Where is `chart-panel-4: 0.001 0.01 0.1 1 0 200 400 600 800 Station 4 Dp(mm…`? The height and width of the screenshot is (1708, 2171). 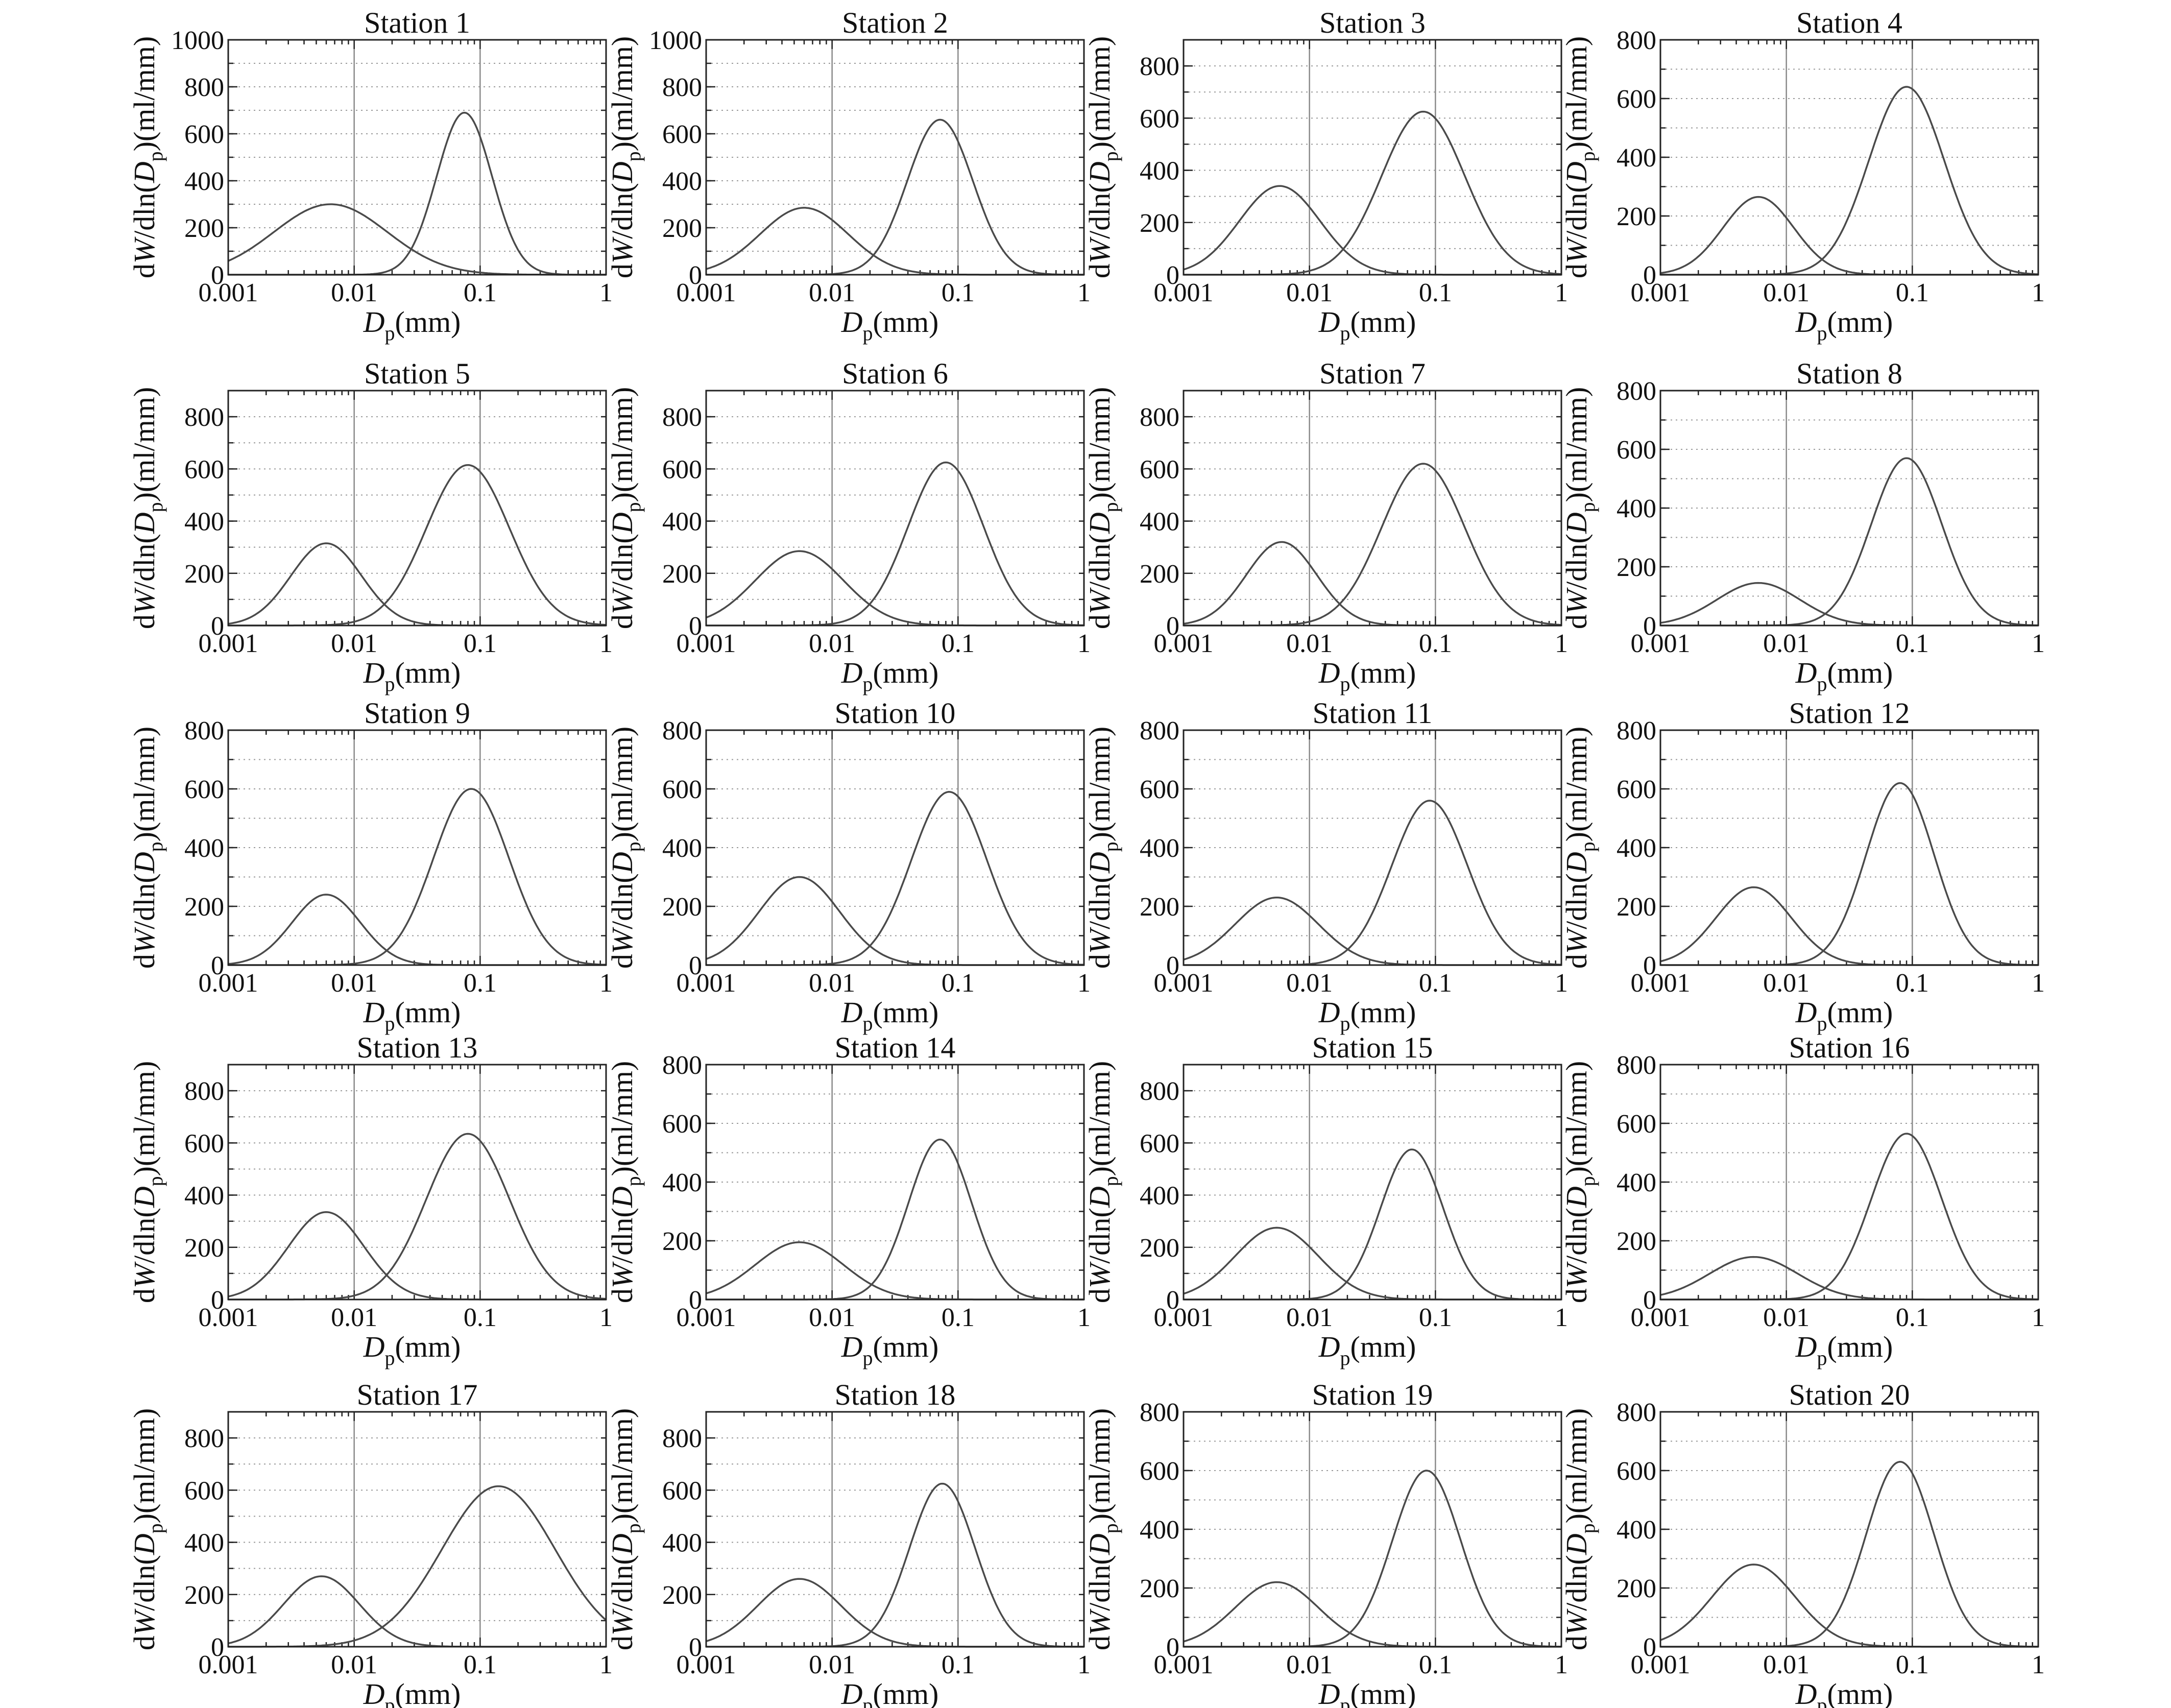 chart-panel-4: 0.001 0.01 0.1 1 0 200 400 600 800 Station 4 Dp(mm… is located at coordinates (1802, 176).